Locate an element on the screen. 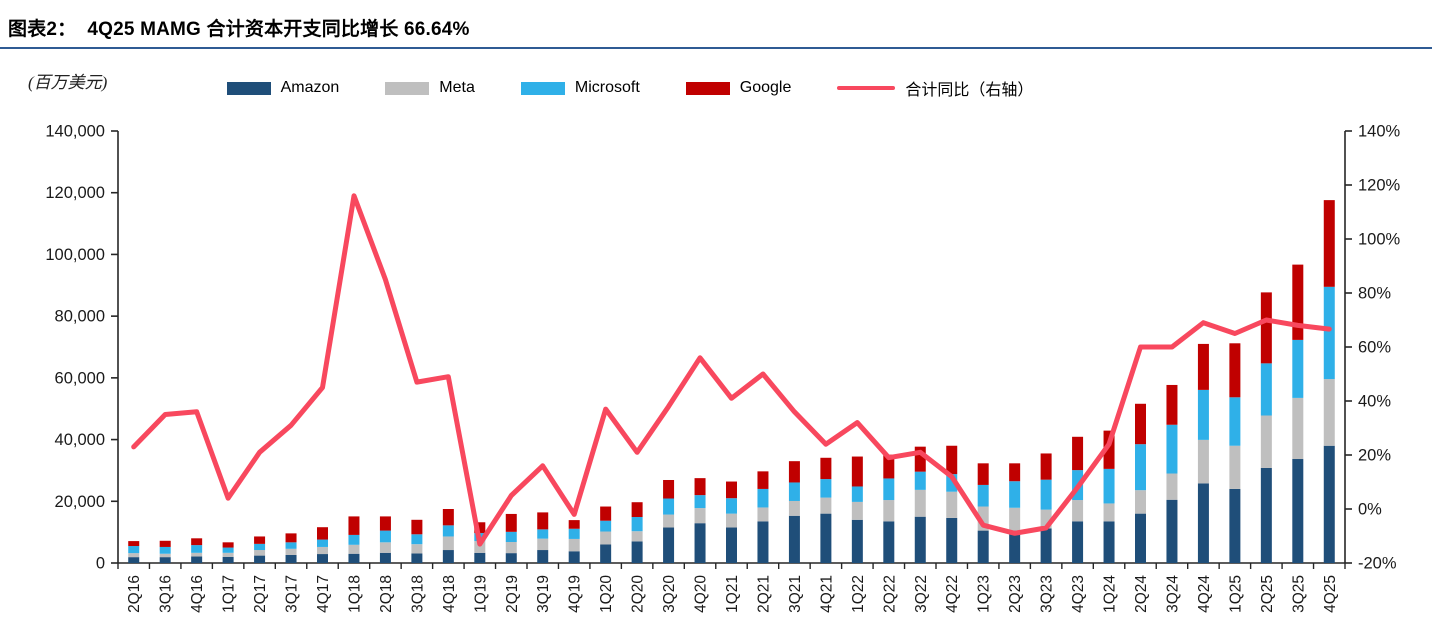 The height and width of the screenshot is (639, 1432). x-tick-label: 2Q25 is located at coordinates (1267, 594).